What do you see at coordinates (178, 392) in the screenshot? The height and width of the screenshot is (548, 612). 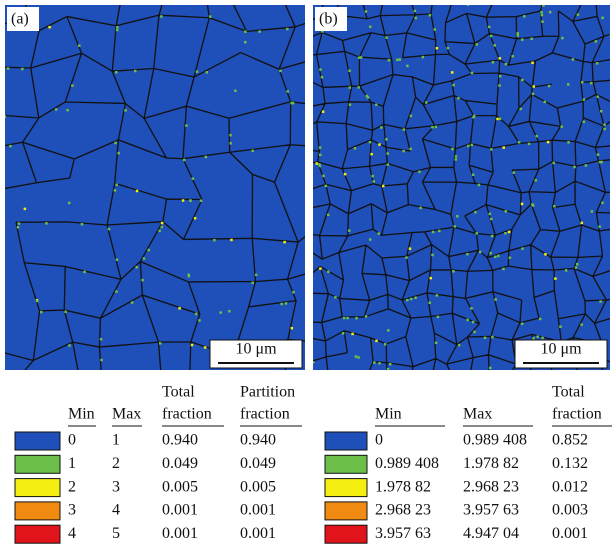 I see `header-text: Total` at bounding box center [178, 392].